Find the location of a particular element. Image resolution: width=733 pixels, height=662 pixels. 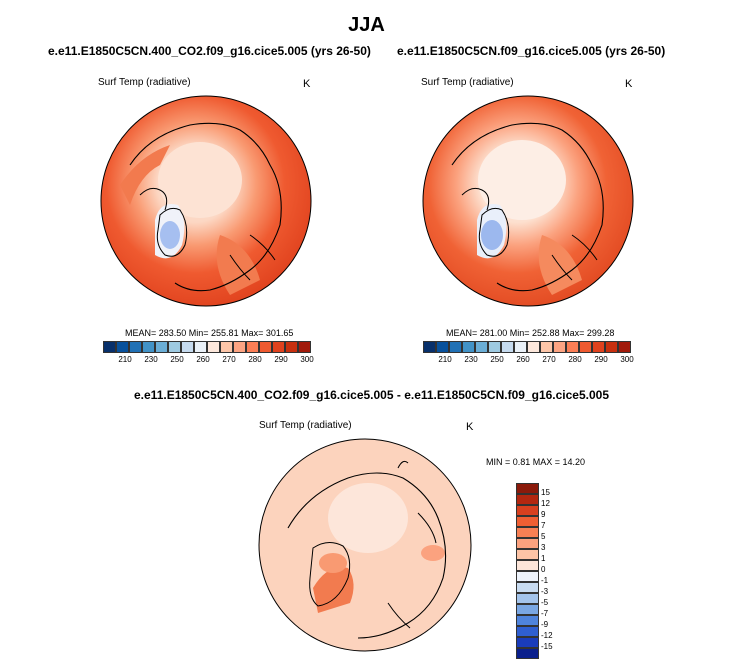

diff-unit-label: K is located at coordinates (470, 427).